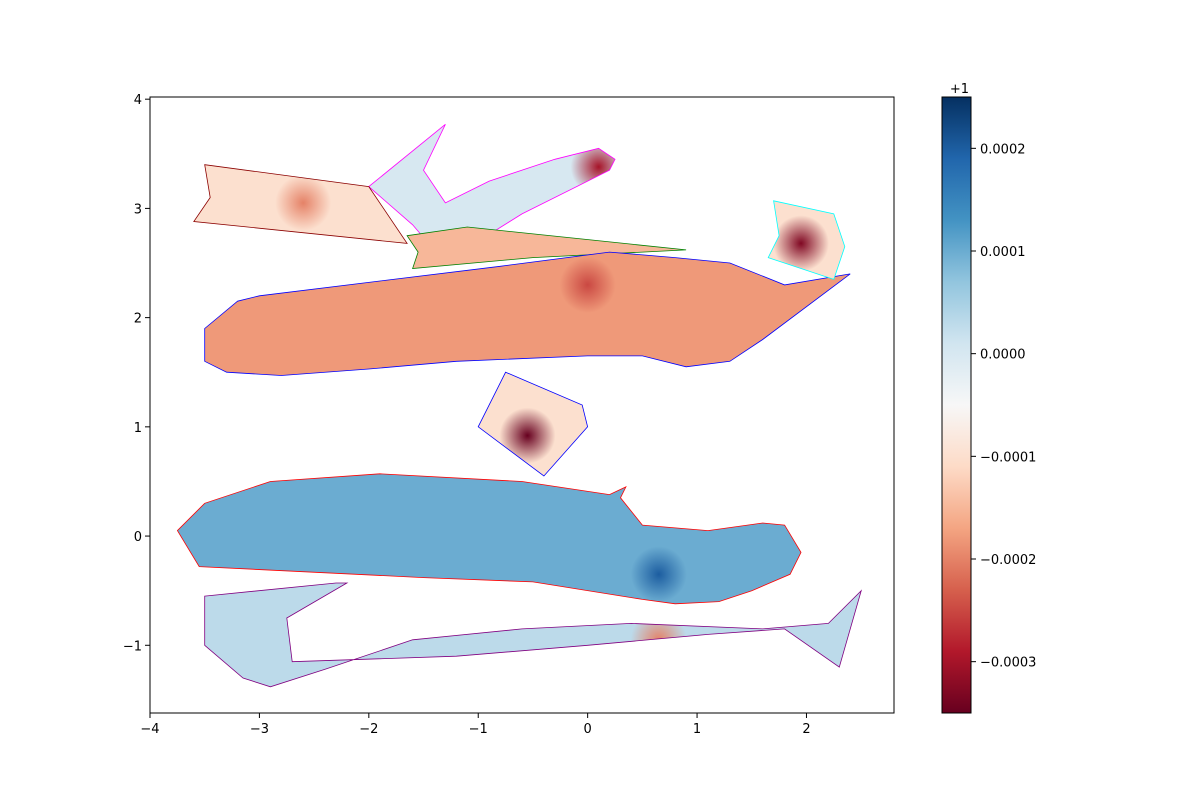 This screenshot has height=800, width=1200. Describe the element at coordinates (1003, 252) in the screenshot. I see `colorbar-tick-label: 0.0001` at that location.